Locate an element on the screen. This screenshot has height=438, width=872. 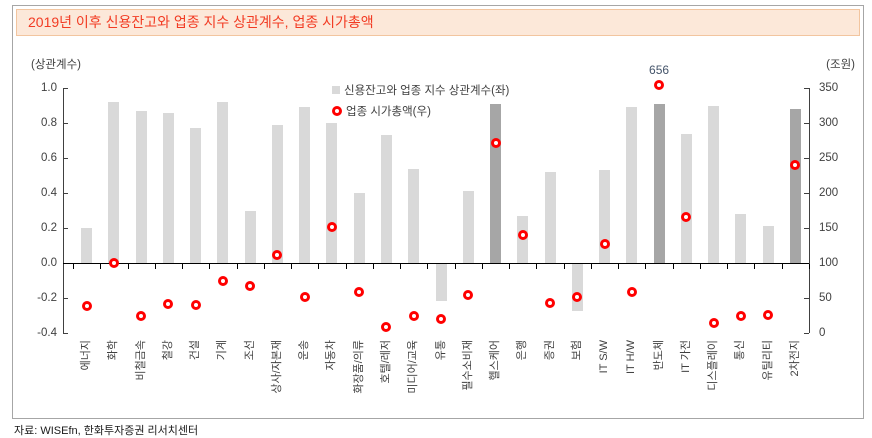
marketcap-dot-증권 is located at coordinates (550, 302).